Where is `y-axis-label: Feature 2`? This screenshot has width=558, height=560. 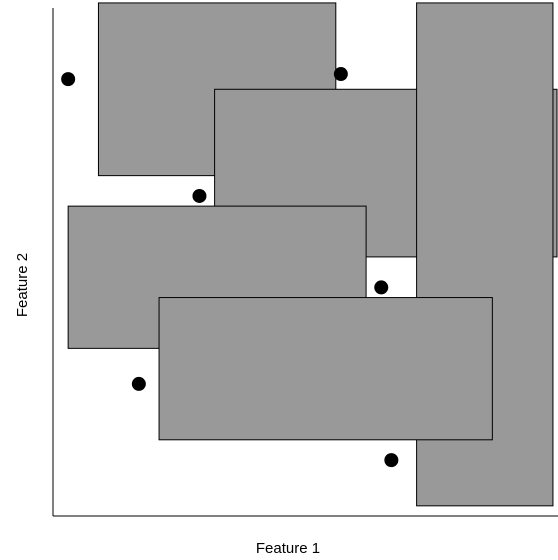
y-axis-label: Feature 2 is located at coordinates (22, 285).